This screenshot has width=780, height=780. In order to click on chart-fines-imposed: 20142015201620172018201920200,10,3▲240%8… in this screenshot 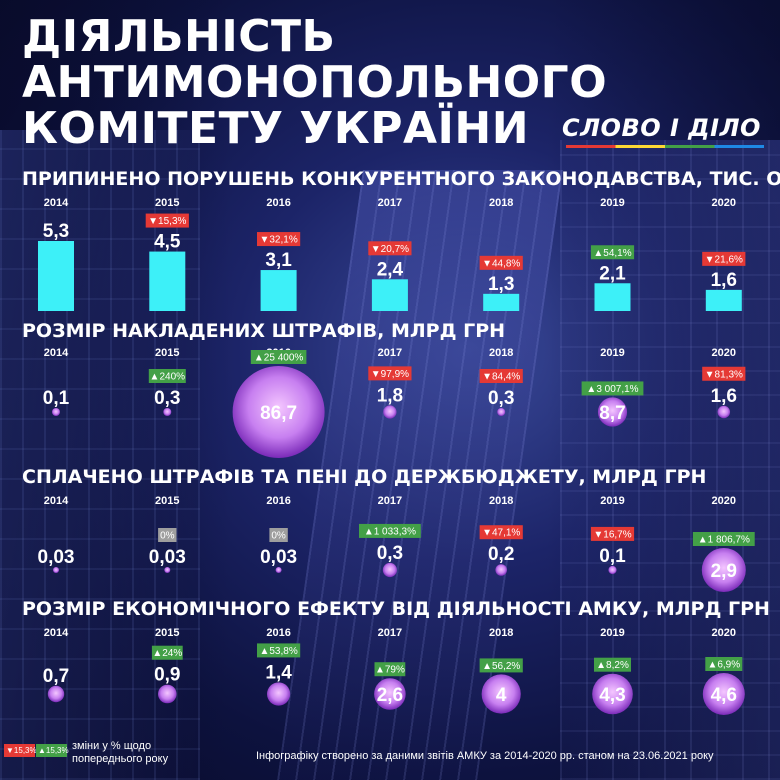, I will do `click(394, 402)`.